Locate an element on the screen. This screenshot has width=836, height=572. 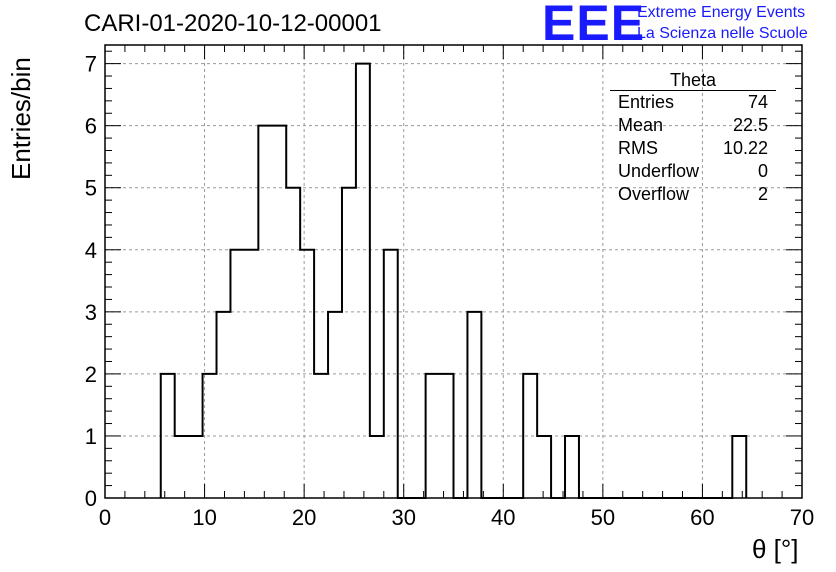
x-tick-label: 50 is located at coordinates (603, 517).